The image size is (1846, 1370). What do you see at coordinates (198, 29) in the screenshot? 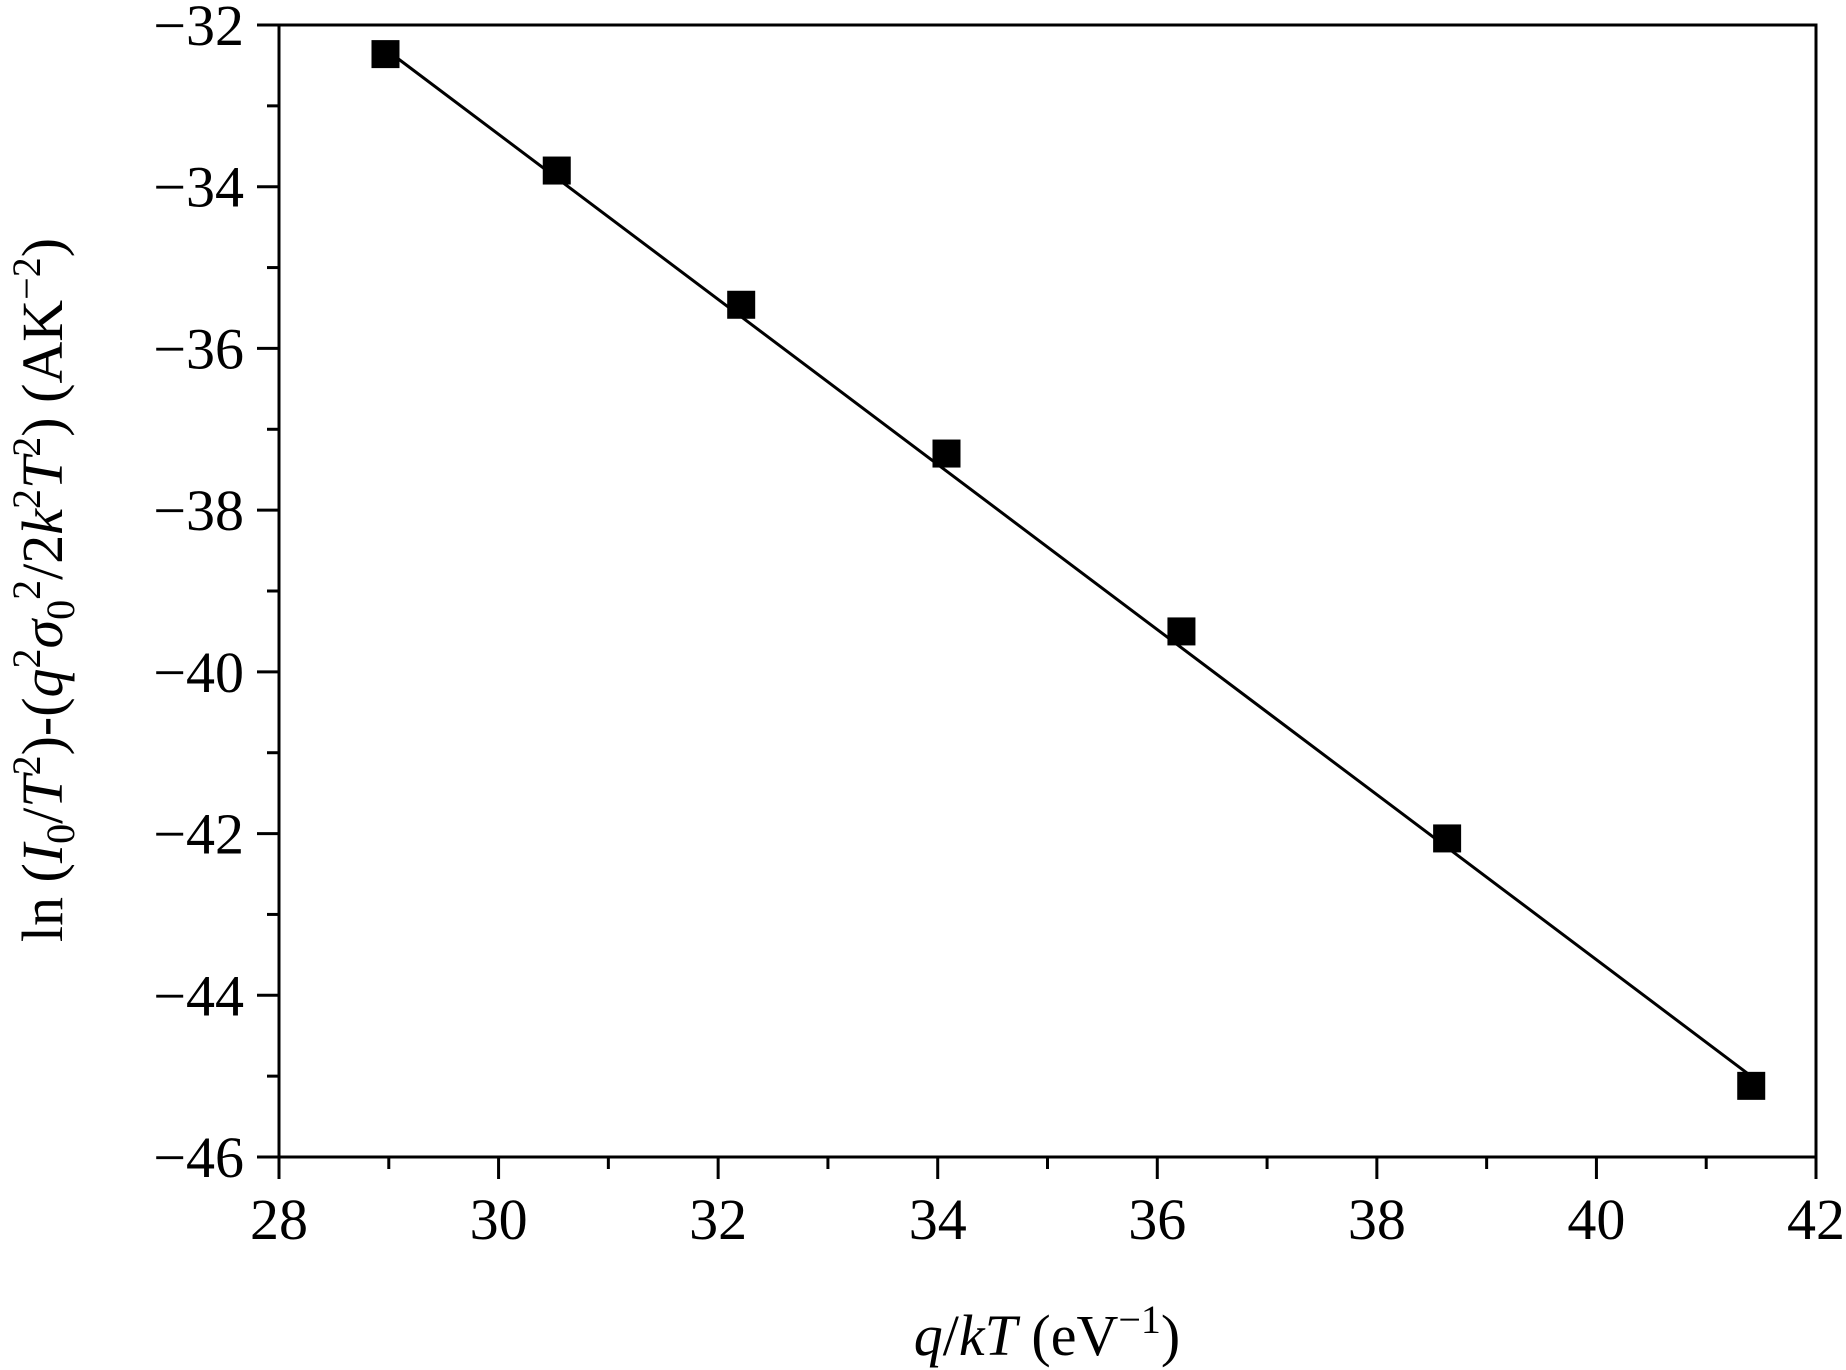
I see `y-tick-label: −32` at bounding box center [198, 29].